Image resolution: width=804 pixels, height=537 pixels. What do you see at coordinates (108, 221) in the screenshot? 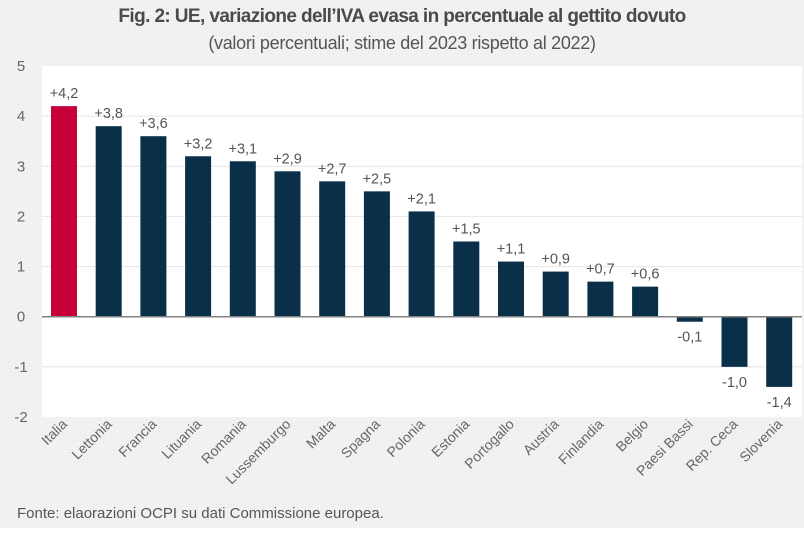
I see `bar-lettonia` at bounding box center [108, 221].